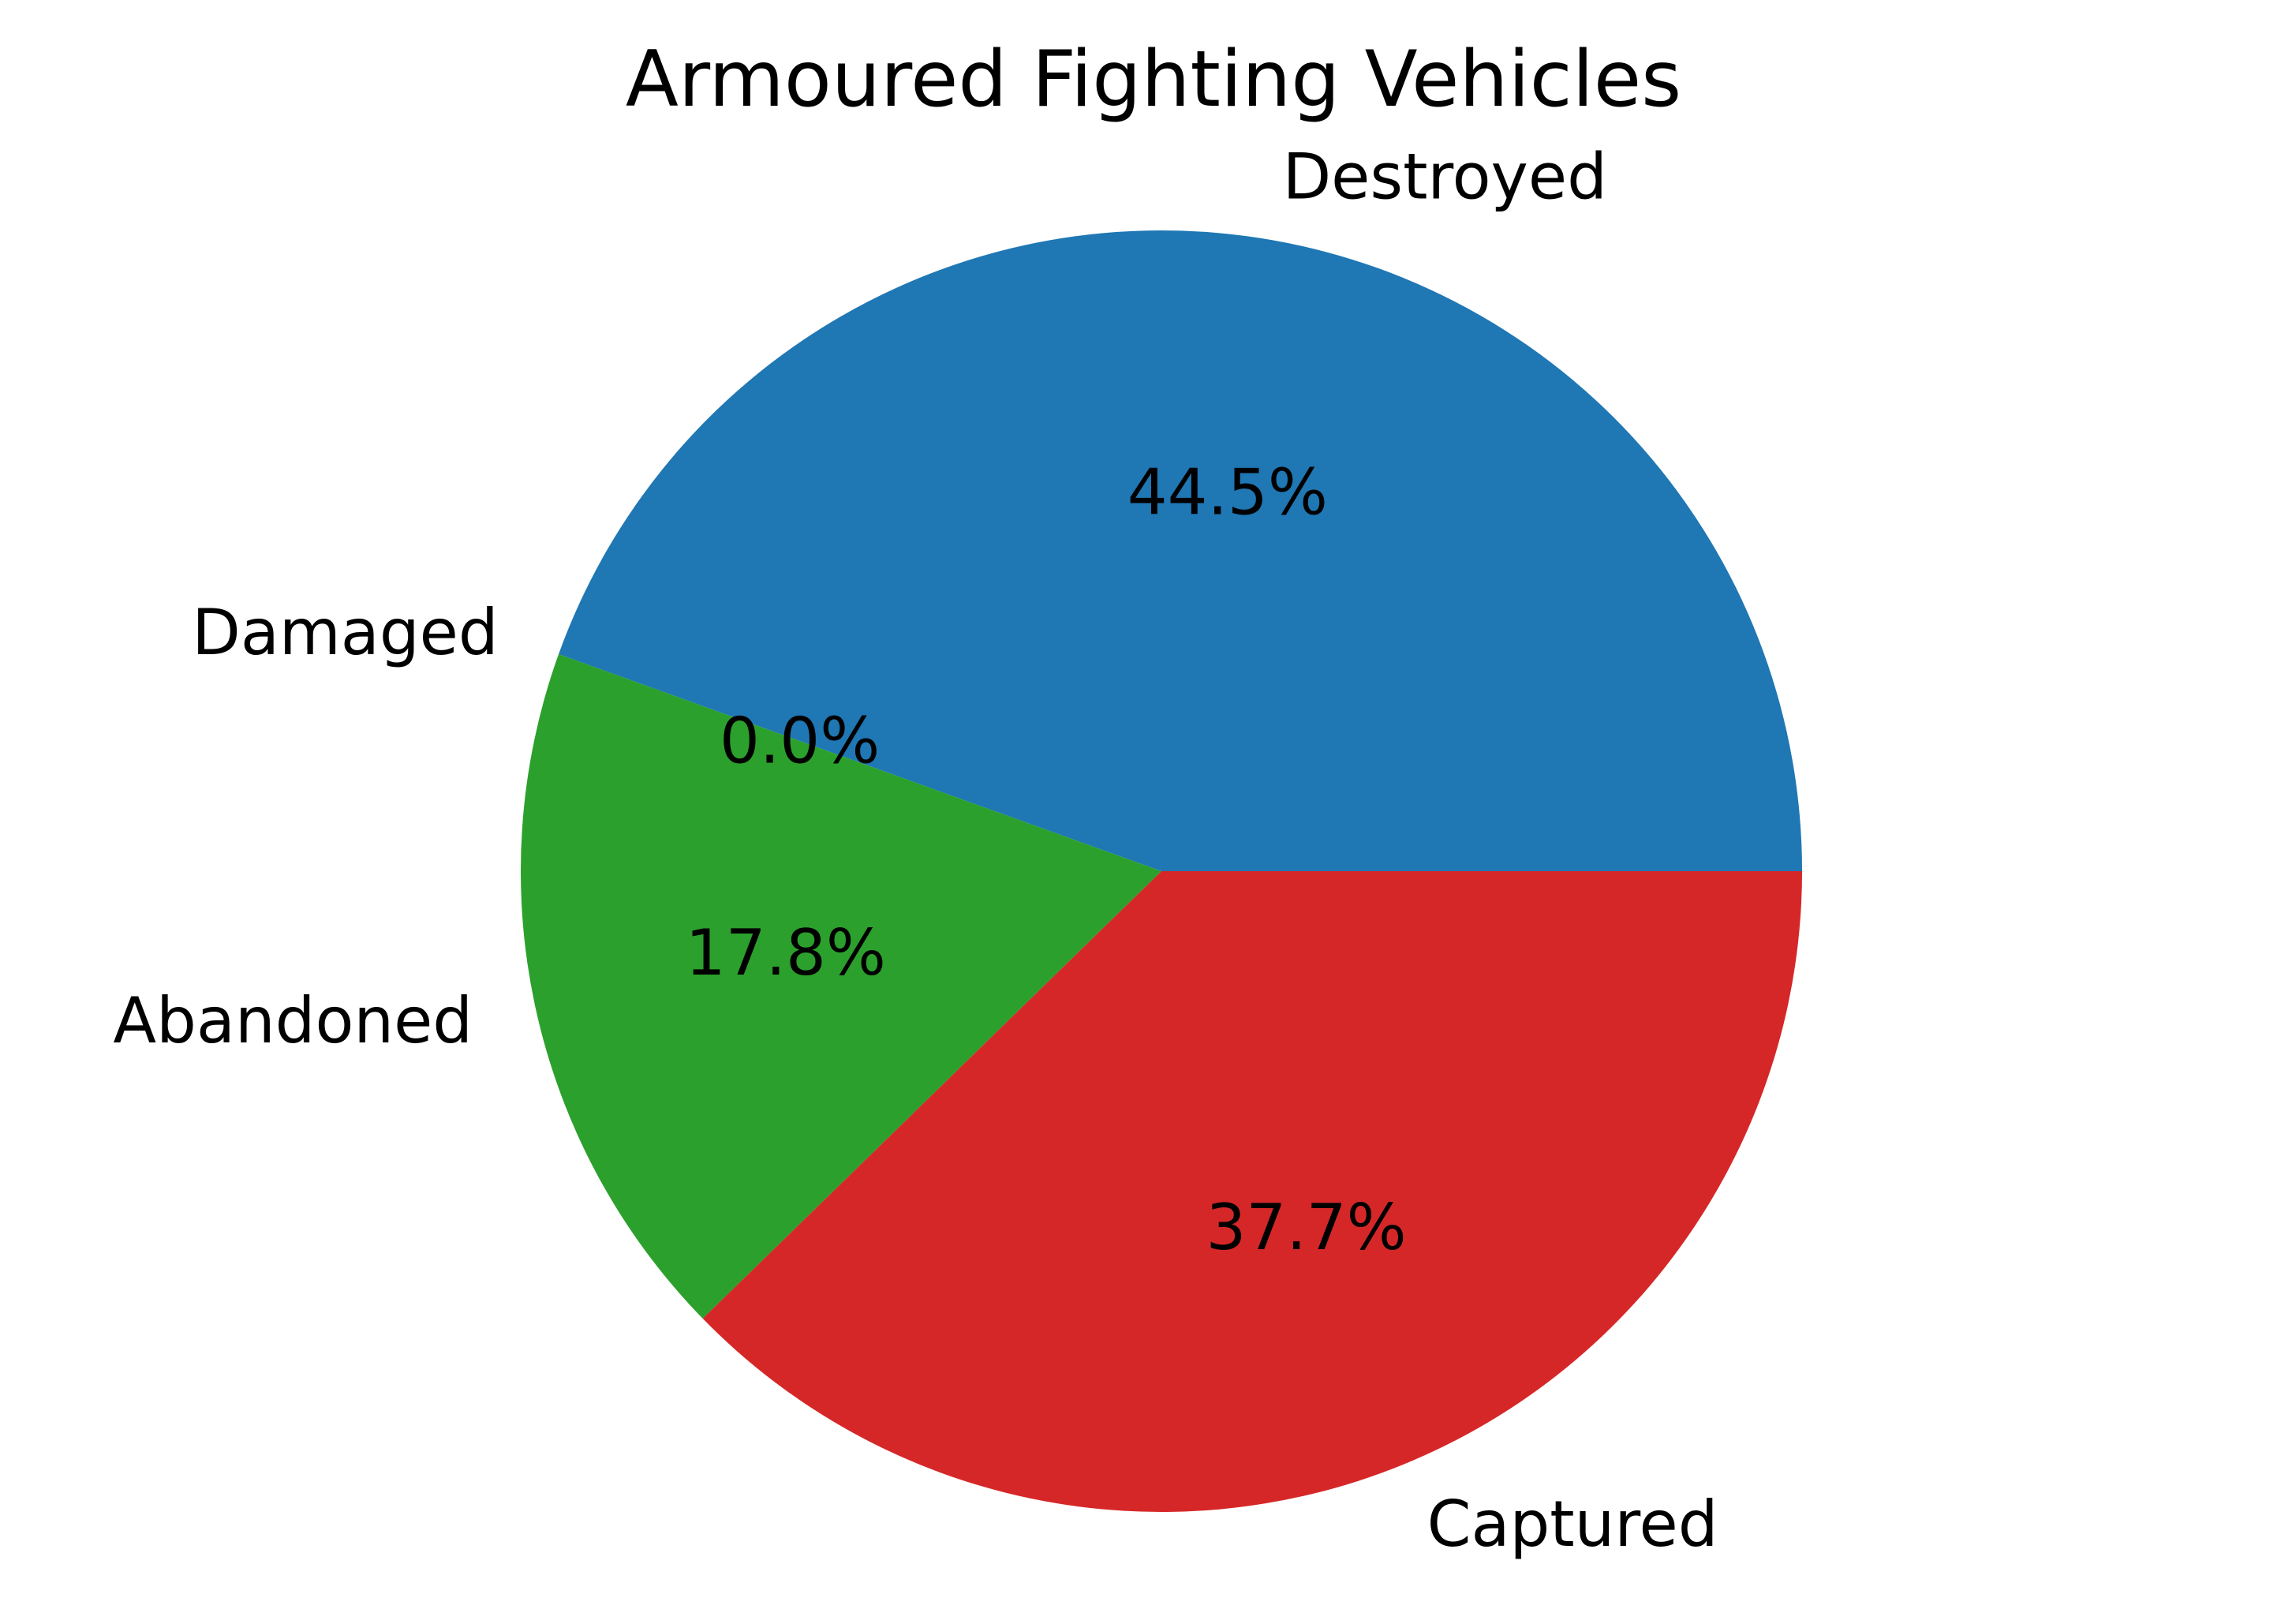 This screenshot has width=2296, height=1624. What do you see at coordinates (1445, 177) in the screenshot?
I see `slice-label-destroyed: Destroyed` at bounding box center [1445, 177].